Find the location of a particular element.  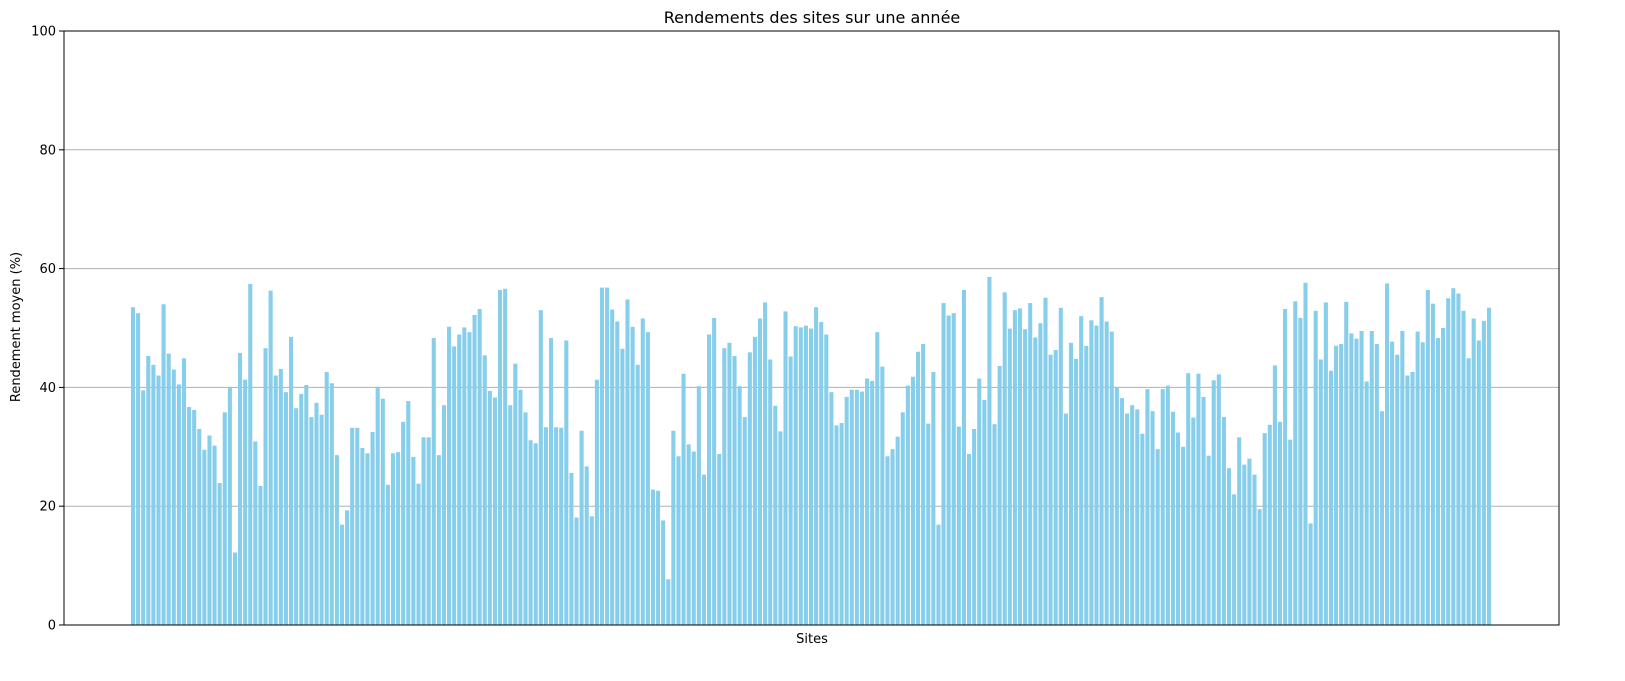

y-tick-label: 100 is located at coordinates (43, 32).